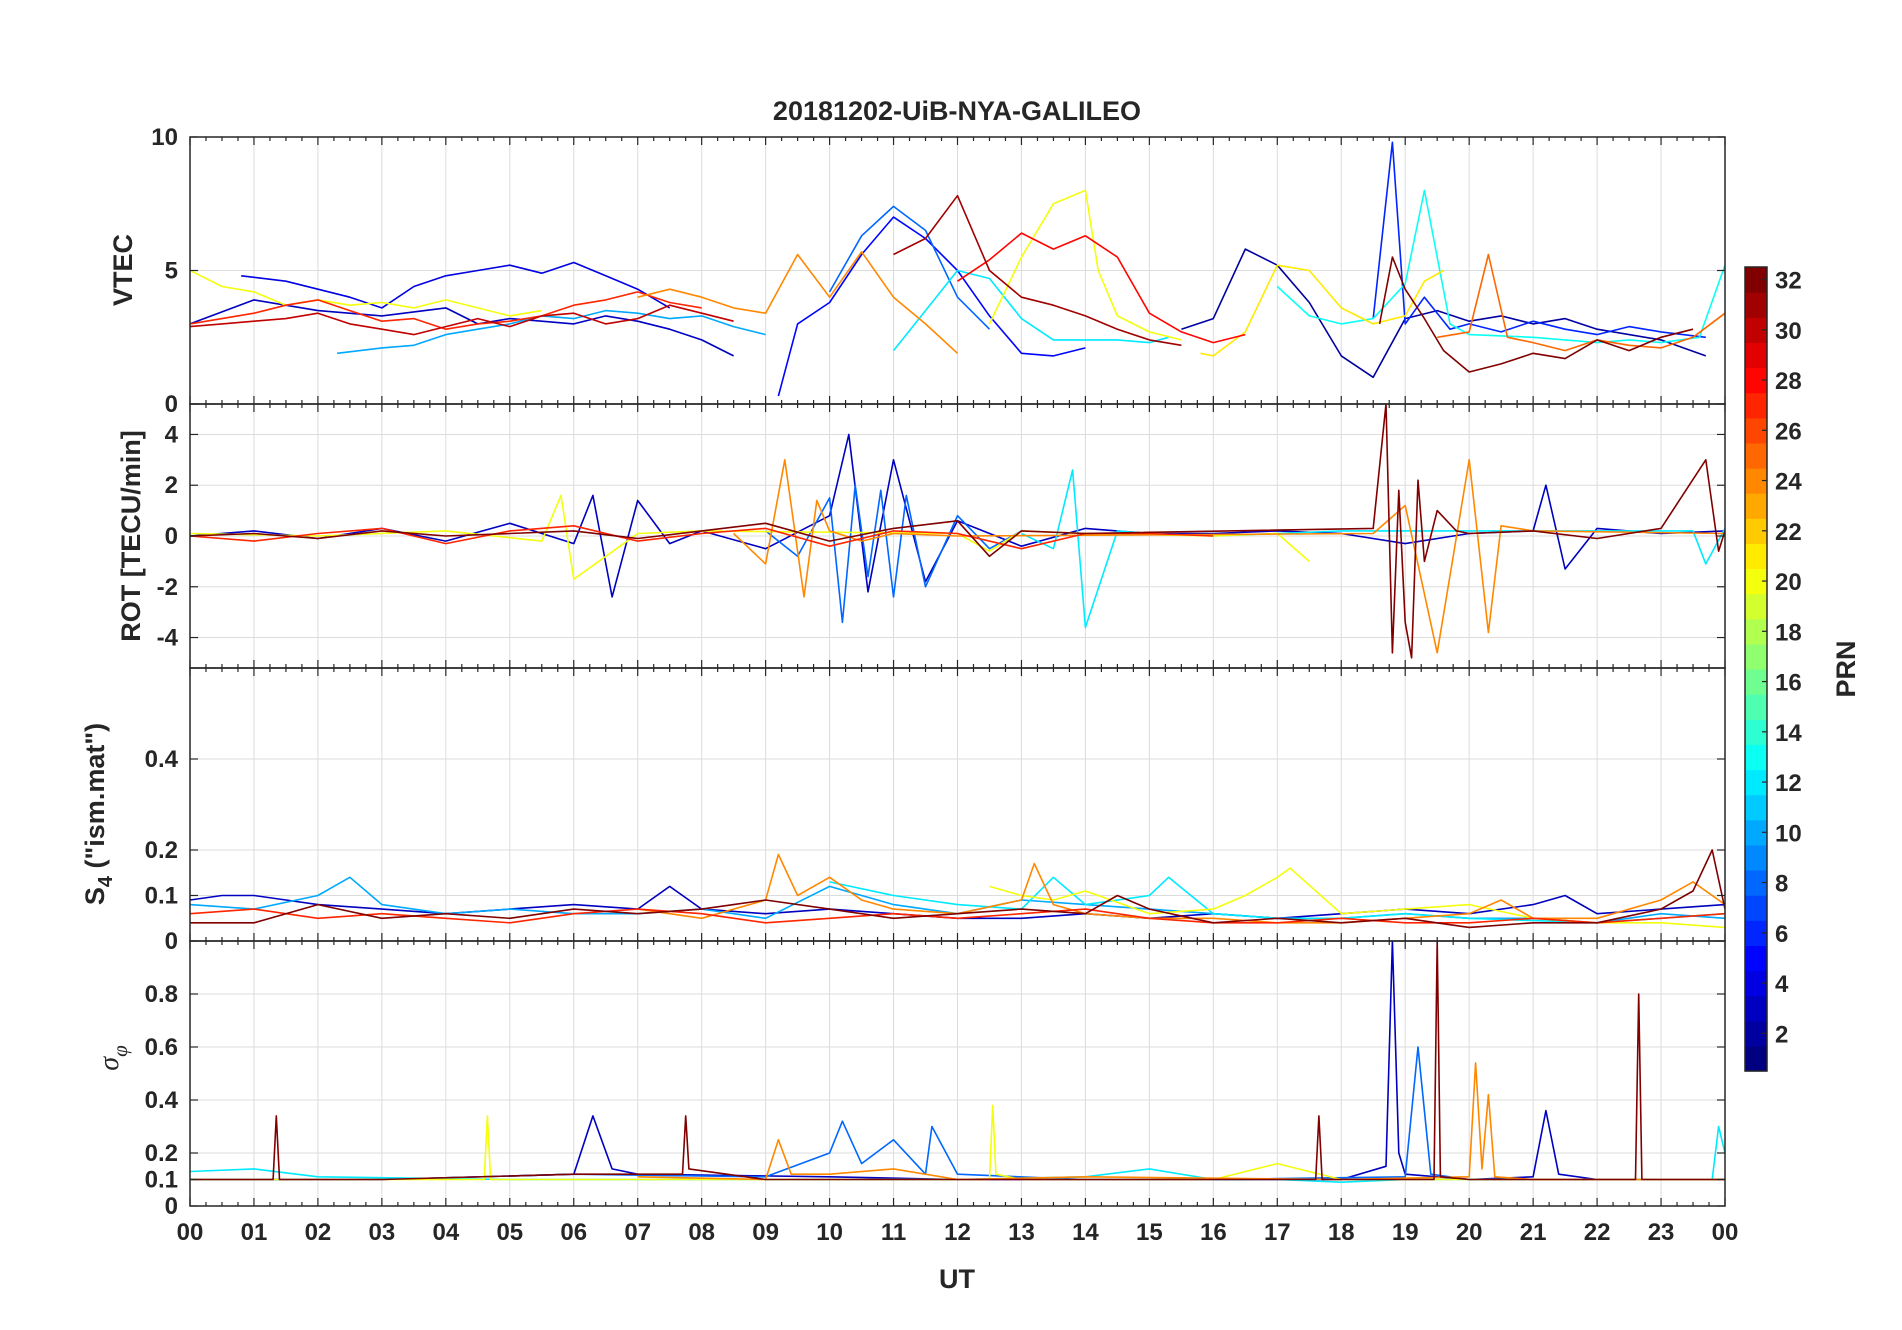 This screenshot has height=1330, width=1902. What do you see at coordinates (131, 535) in the screenshot?
I see `rot-ylabel: ROT [TECU/min]` at bounding box center [131, 535].